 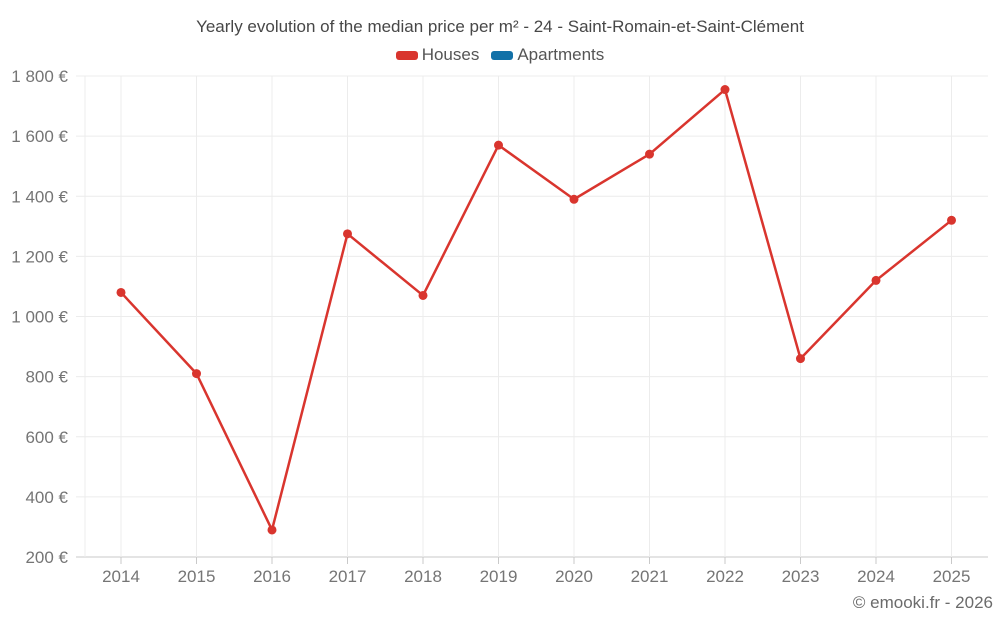 I want to click on y-axis-tick-label: 400 €, so click(x=46, y=497).